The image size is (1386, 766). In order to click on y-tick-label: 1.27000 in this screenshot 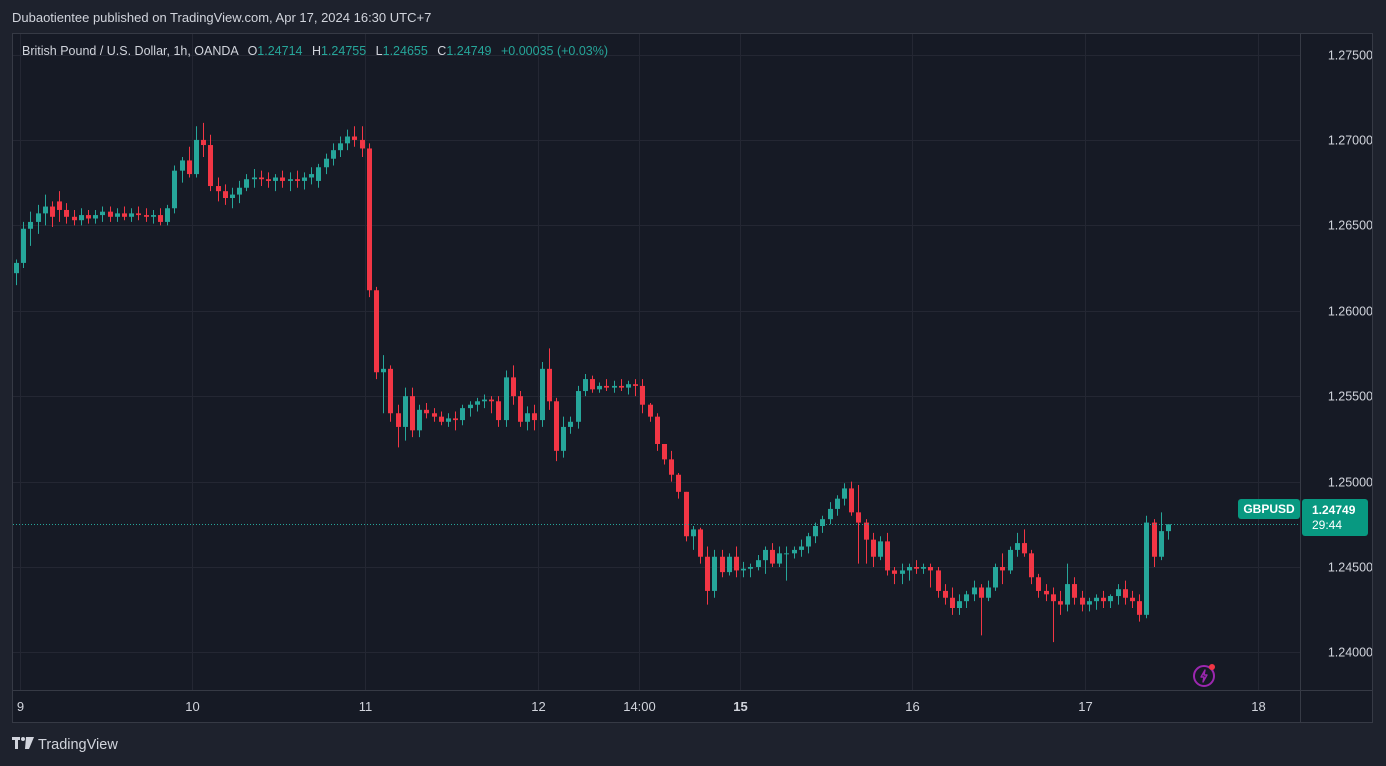, I will do `click(1350, 141)`.